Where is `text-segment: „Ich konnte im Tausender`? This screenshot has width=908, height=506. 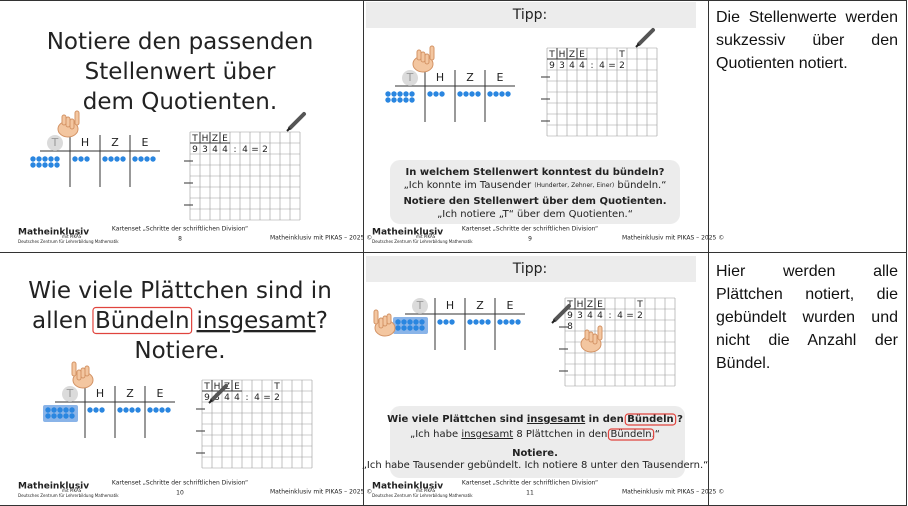 text-segment: „Ich konnte im Tausender is located at coordinates (469, 185).